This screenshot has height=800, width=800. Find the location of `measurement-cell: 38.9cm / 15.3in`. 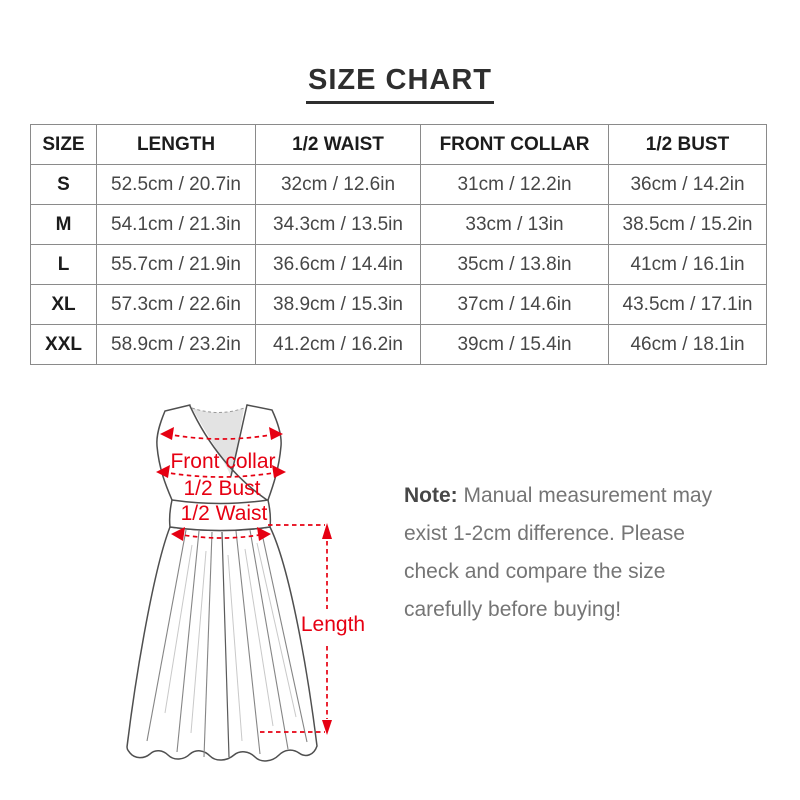

measurement-cell: 38.9cm / 15.3in is located at coordinates (338, 304).